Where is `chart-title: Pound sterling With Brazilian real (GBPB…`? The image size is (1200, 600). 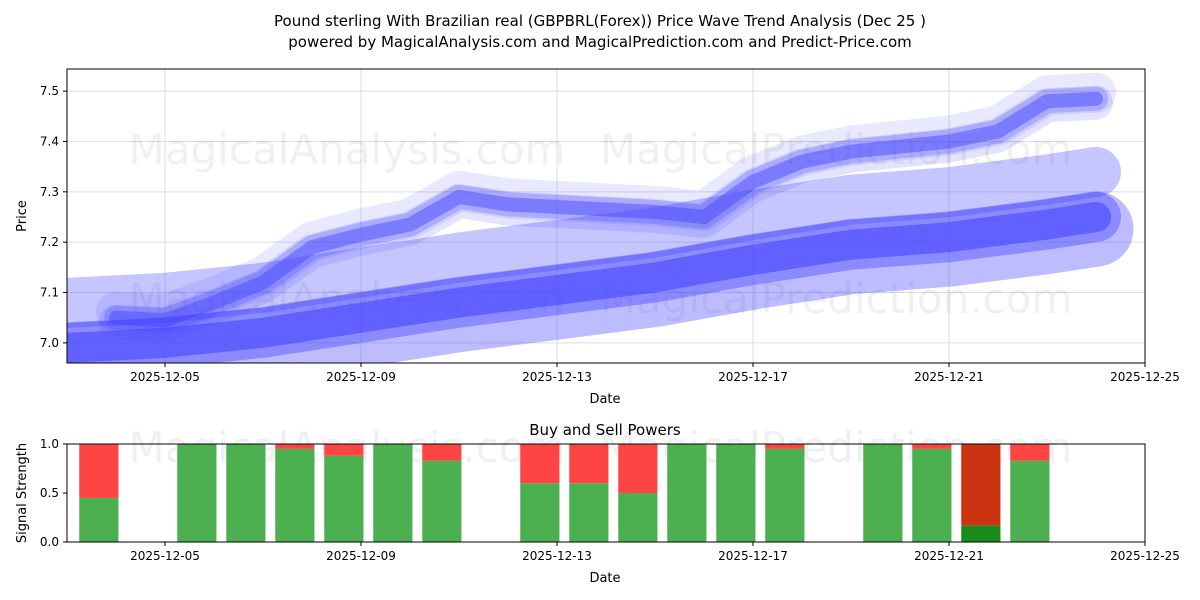
chart-title: Pound sterling With Brazilian real (GBPB… is located at coordinates (600, 21).